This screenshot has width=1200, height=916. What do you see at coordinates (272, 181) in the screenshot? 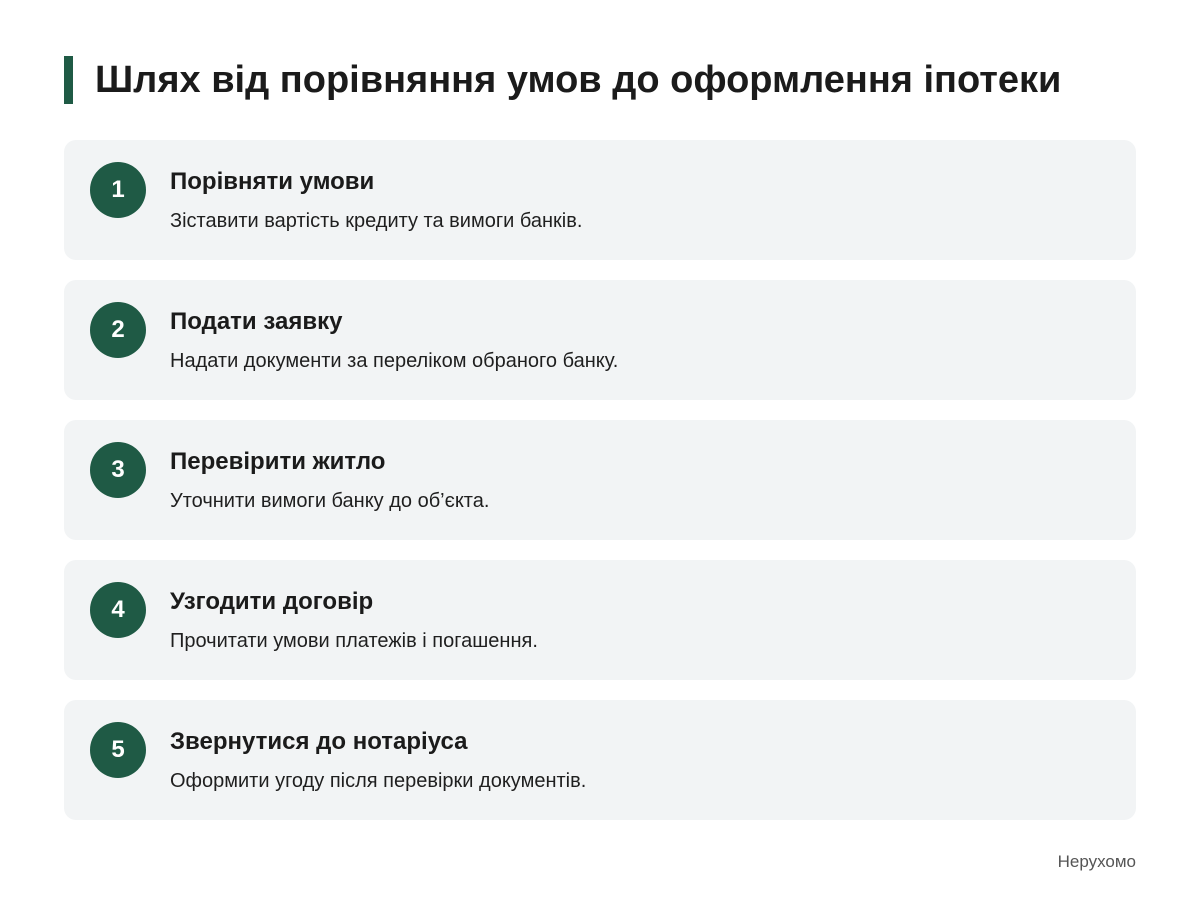
I see `step-title: Порівняти умови` at bounding box center [272, 181].